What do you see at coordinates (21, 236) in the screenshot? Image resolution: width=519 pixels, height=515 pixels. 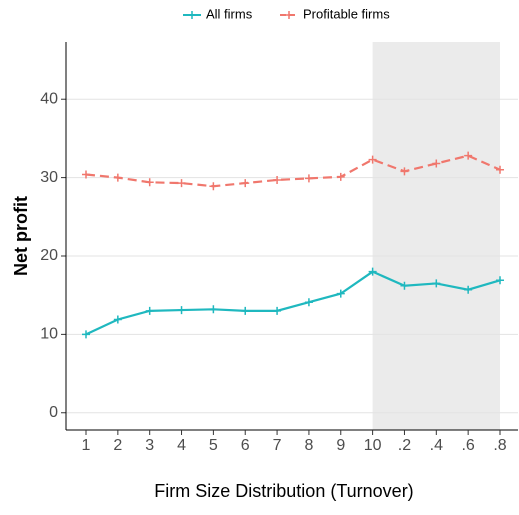 I see `y-axis-title: Net profit` at bounding box center [21, 236].